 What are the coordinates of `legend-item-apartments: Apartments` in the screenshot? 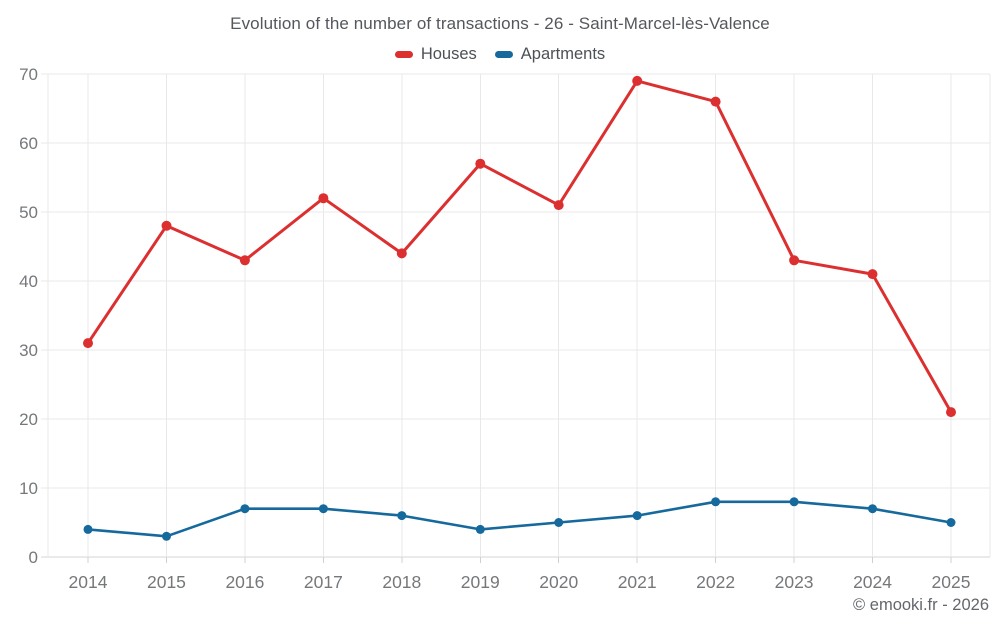 It's located at (550, 54).